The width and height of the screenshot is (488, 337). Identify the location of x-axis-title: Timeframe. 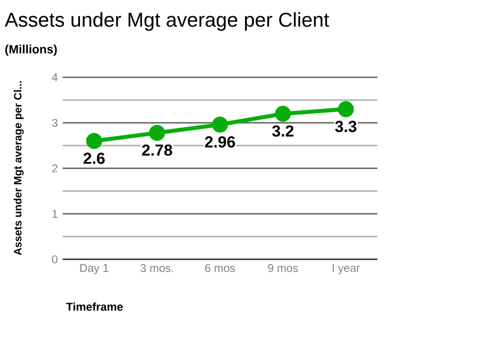
(94, 306).